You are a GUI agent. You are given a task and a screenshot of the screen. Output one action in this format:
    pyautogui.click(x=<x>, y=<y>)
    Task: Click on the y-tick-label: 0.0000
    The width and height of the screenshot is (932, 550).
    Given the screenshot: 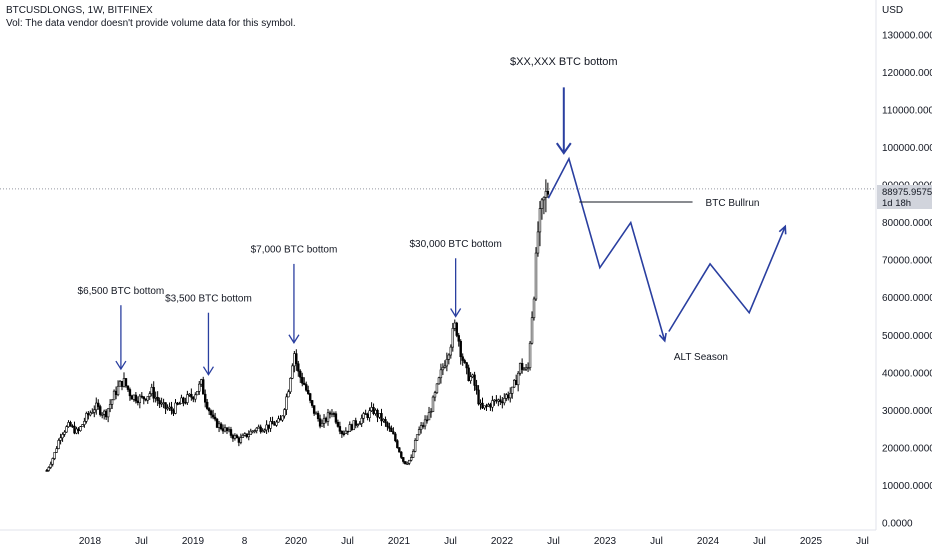 What is the action you would take?
    pyautogui.click(x=897, y=524)
    